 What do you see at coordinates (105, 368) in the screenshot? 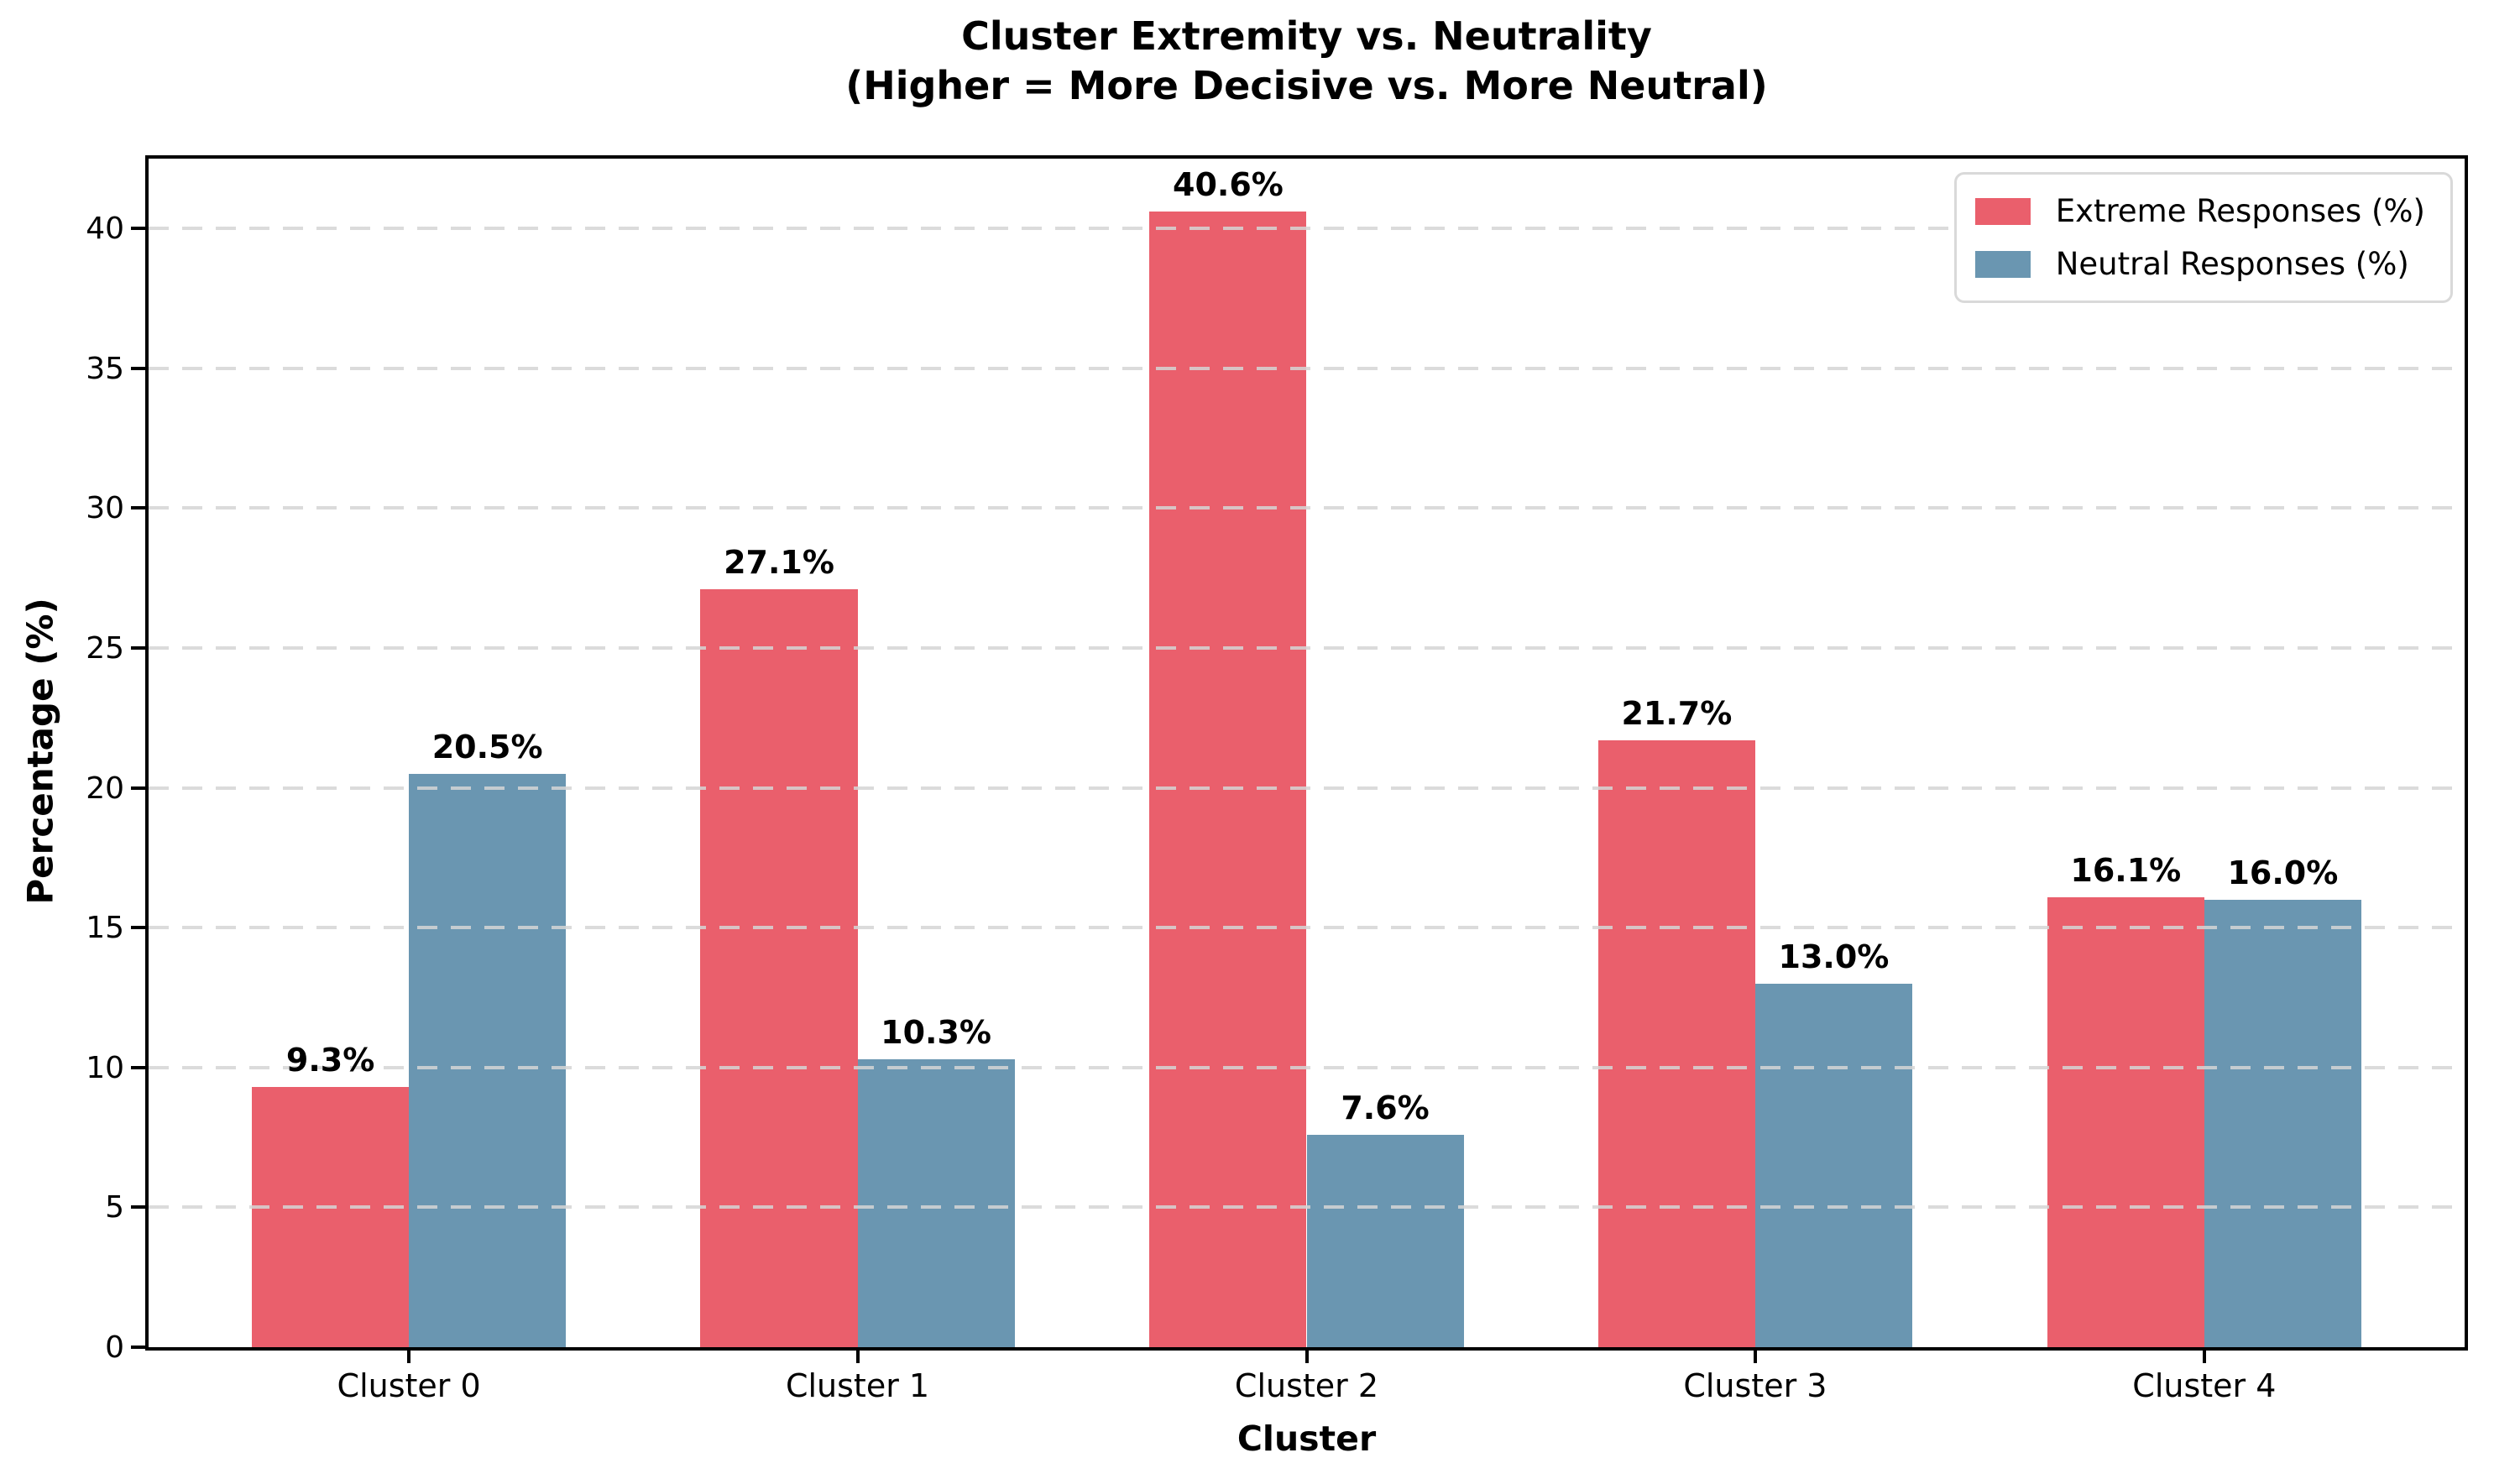
I see `y-tick-label-35: 35` at bounding box center [105, 368].